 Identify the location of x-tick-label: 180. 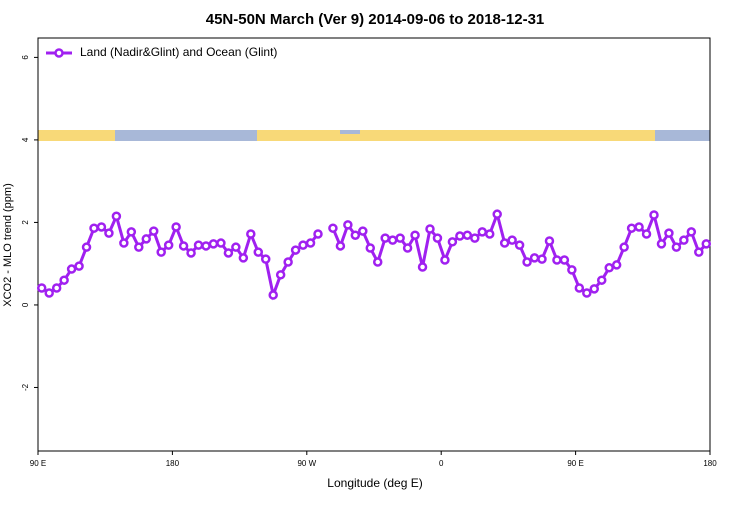
(710, 463).